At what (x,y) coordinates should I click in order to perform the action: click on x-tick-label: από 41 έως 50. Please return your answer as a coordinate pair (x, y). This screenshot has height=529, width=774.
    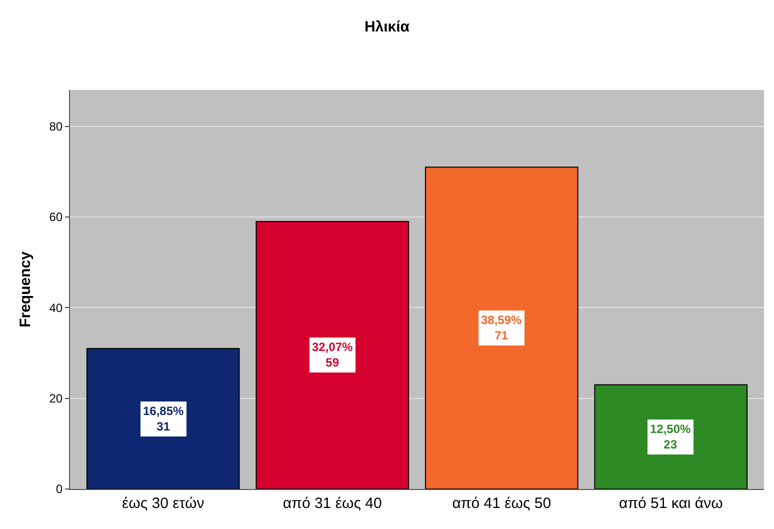
    Looking at the image, I should click on (502, 503).